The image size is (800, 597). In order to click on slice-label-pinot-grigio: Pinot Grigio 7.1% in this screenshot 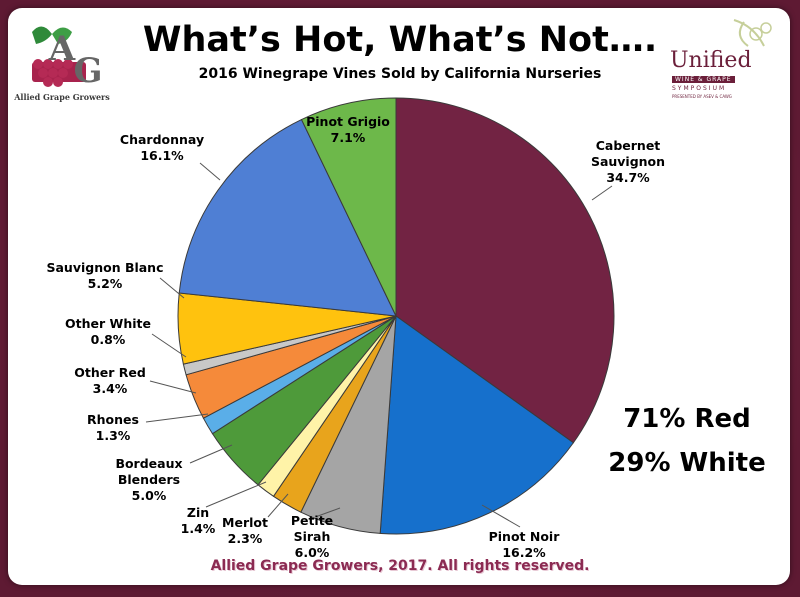, I will do `click(348, 129)`.